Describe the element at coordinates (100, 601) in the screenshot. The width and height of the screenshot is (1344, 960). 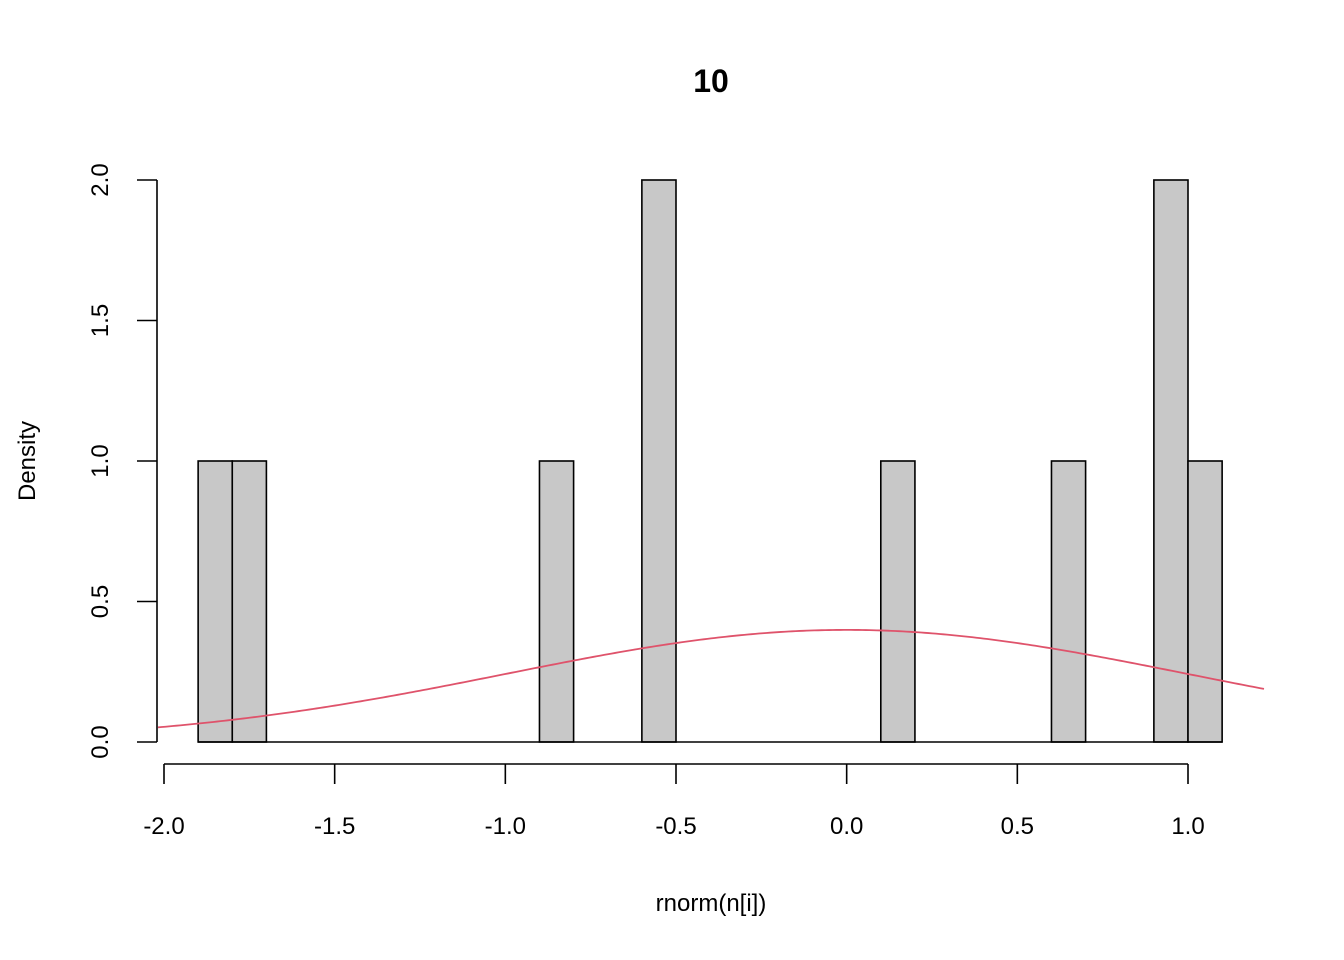
I see `y-tick-label: 0.5` at that location.